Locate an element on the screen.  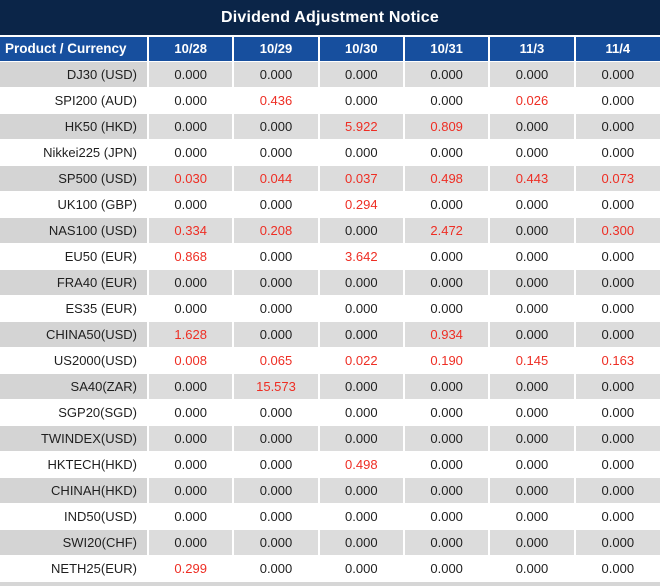
value-cell: 0.934 is located at coordinates (447, 334).